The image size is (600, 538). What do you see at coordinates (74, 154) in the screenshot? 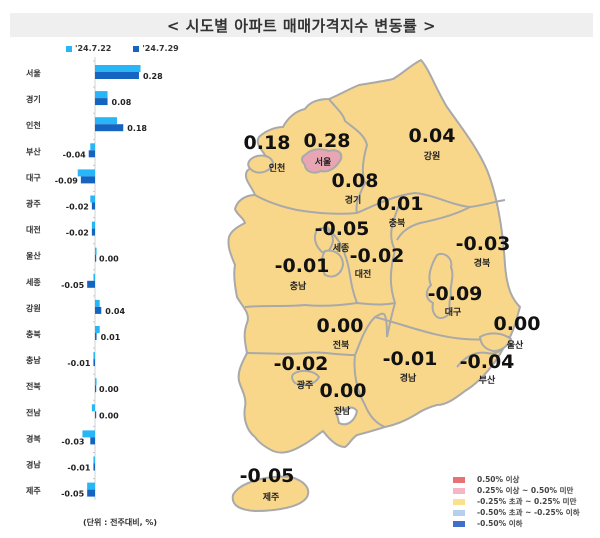
I see `bar-value-label: -0.04` at bounding box center [74, 154].